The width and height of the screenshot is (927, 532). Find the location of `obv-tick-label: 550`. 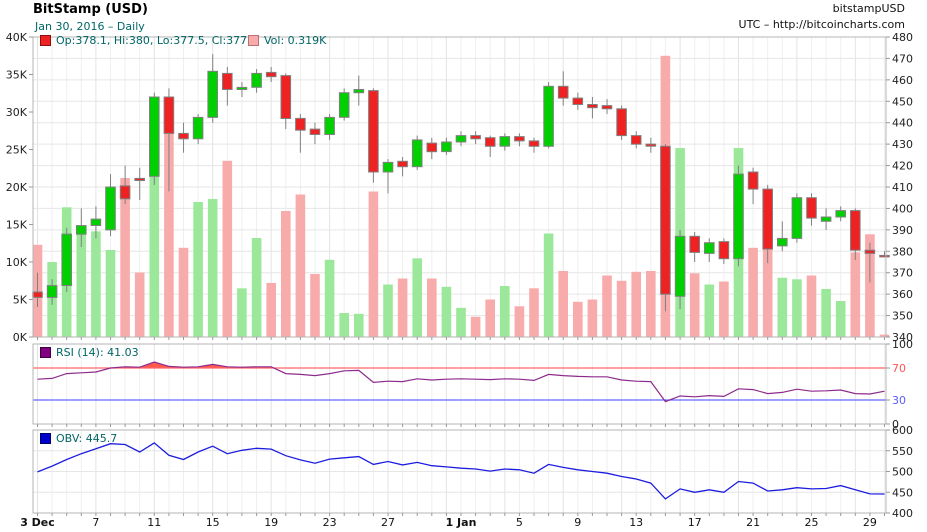

obv-tick-label: 550 is located at coordinates (902, 451).